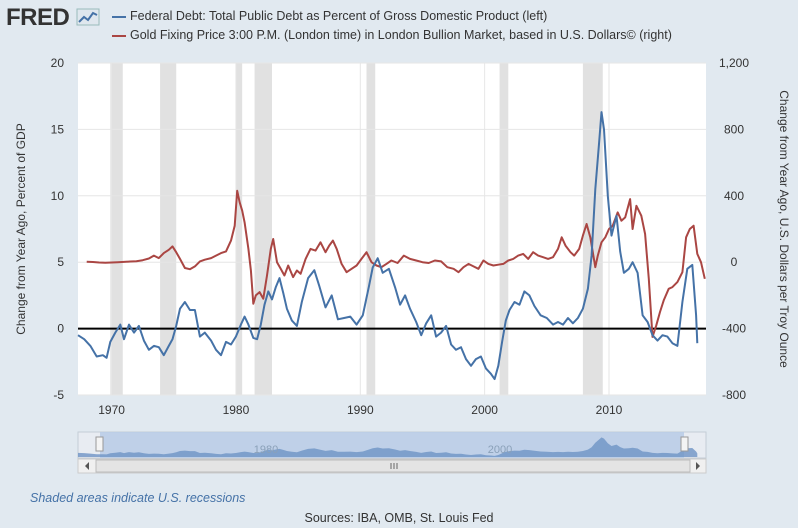 This screenshot has height=528, width=798. I want to click on scroll-grip-icon, so click(394, 466).